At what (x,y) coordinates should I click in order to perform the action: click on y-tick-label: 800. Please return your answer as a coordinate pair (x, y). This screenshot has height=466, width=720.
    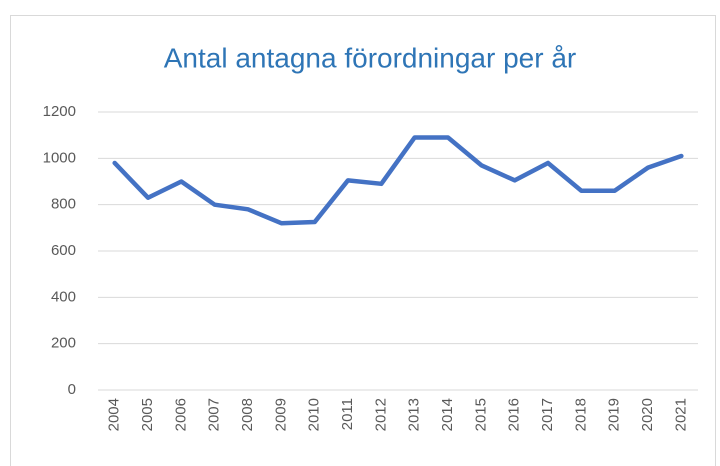
    Looking at the image, I should click on (63, 204).